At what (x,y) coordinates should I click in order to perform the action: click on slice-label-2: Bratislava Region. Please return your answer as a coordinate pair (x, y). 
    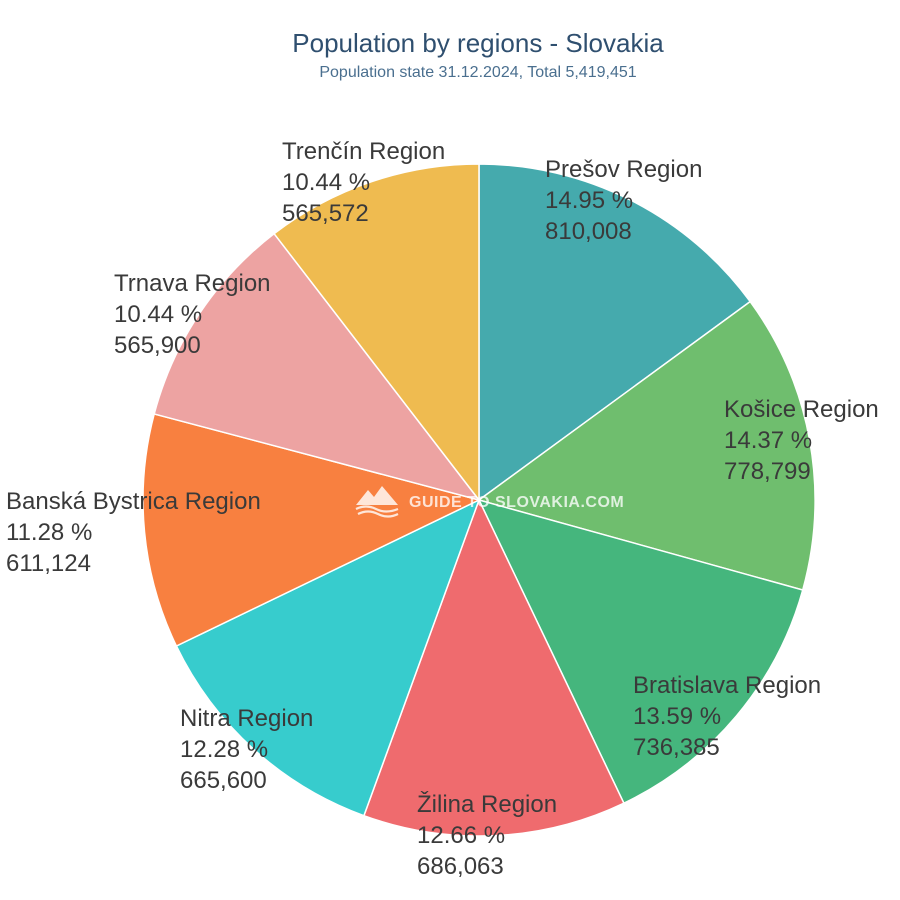
    Looking at the image, I should click on (727, 685).